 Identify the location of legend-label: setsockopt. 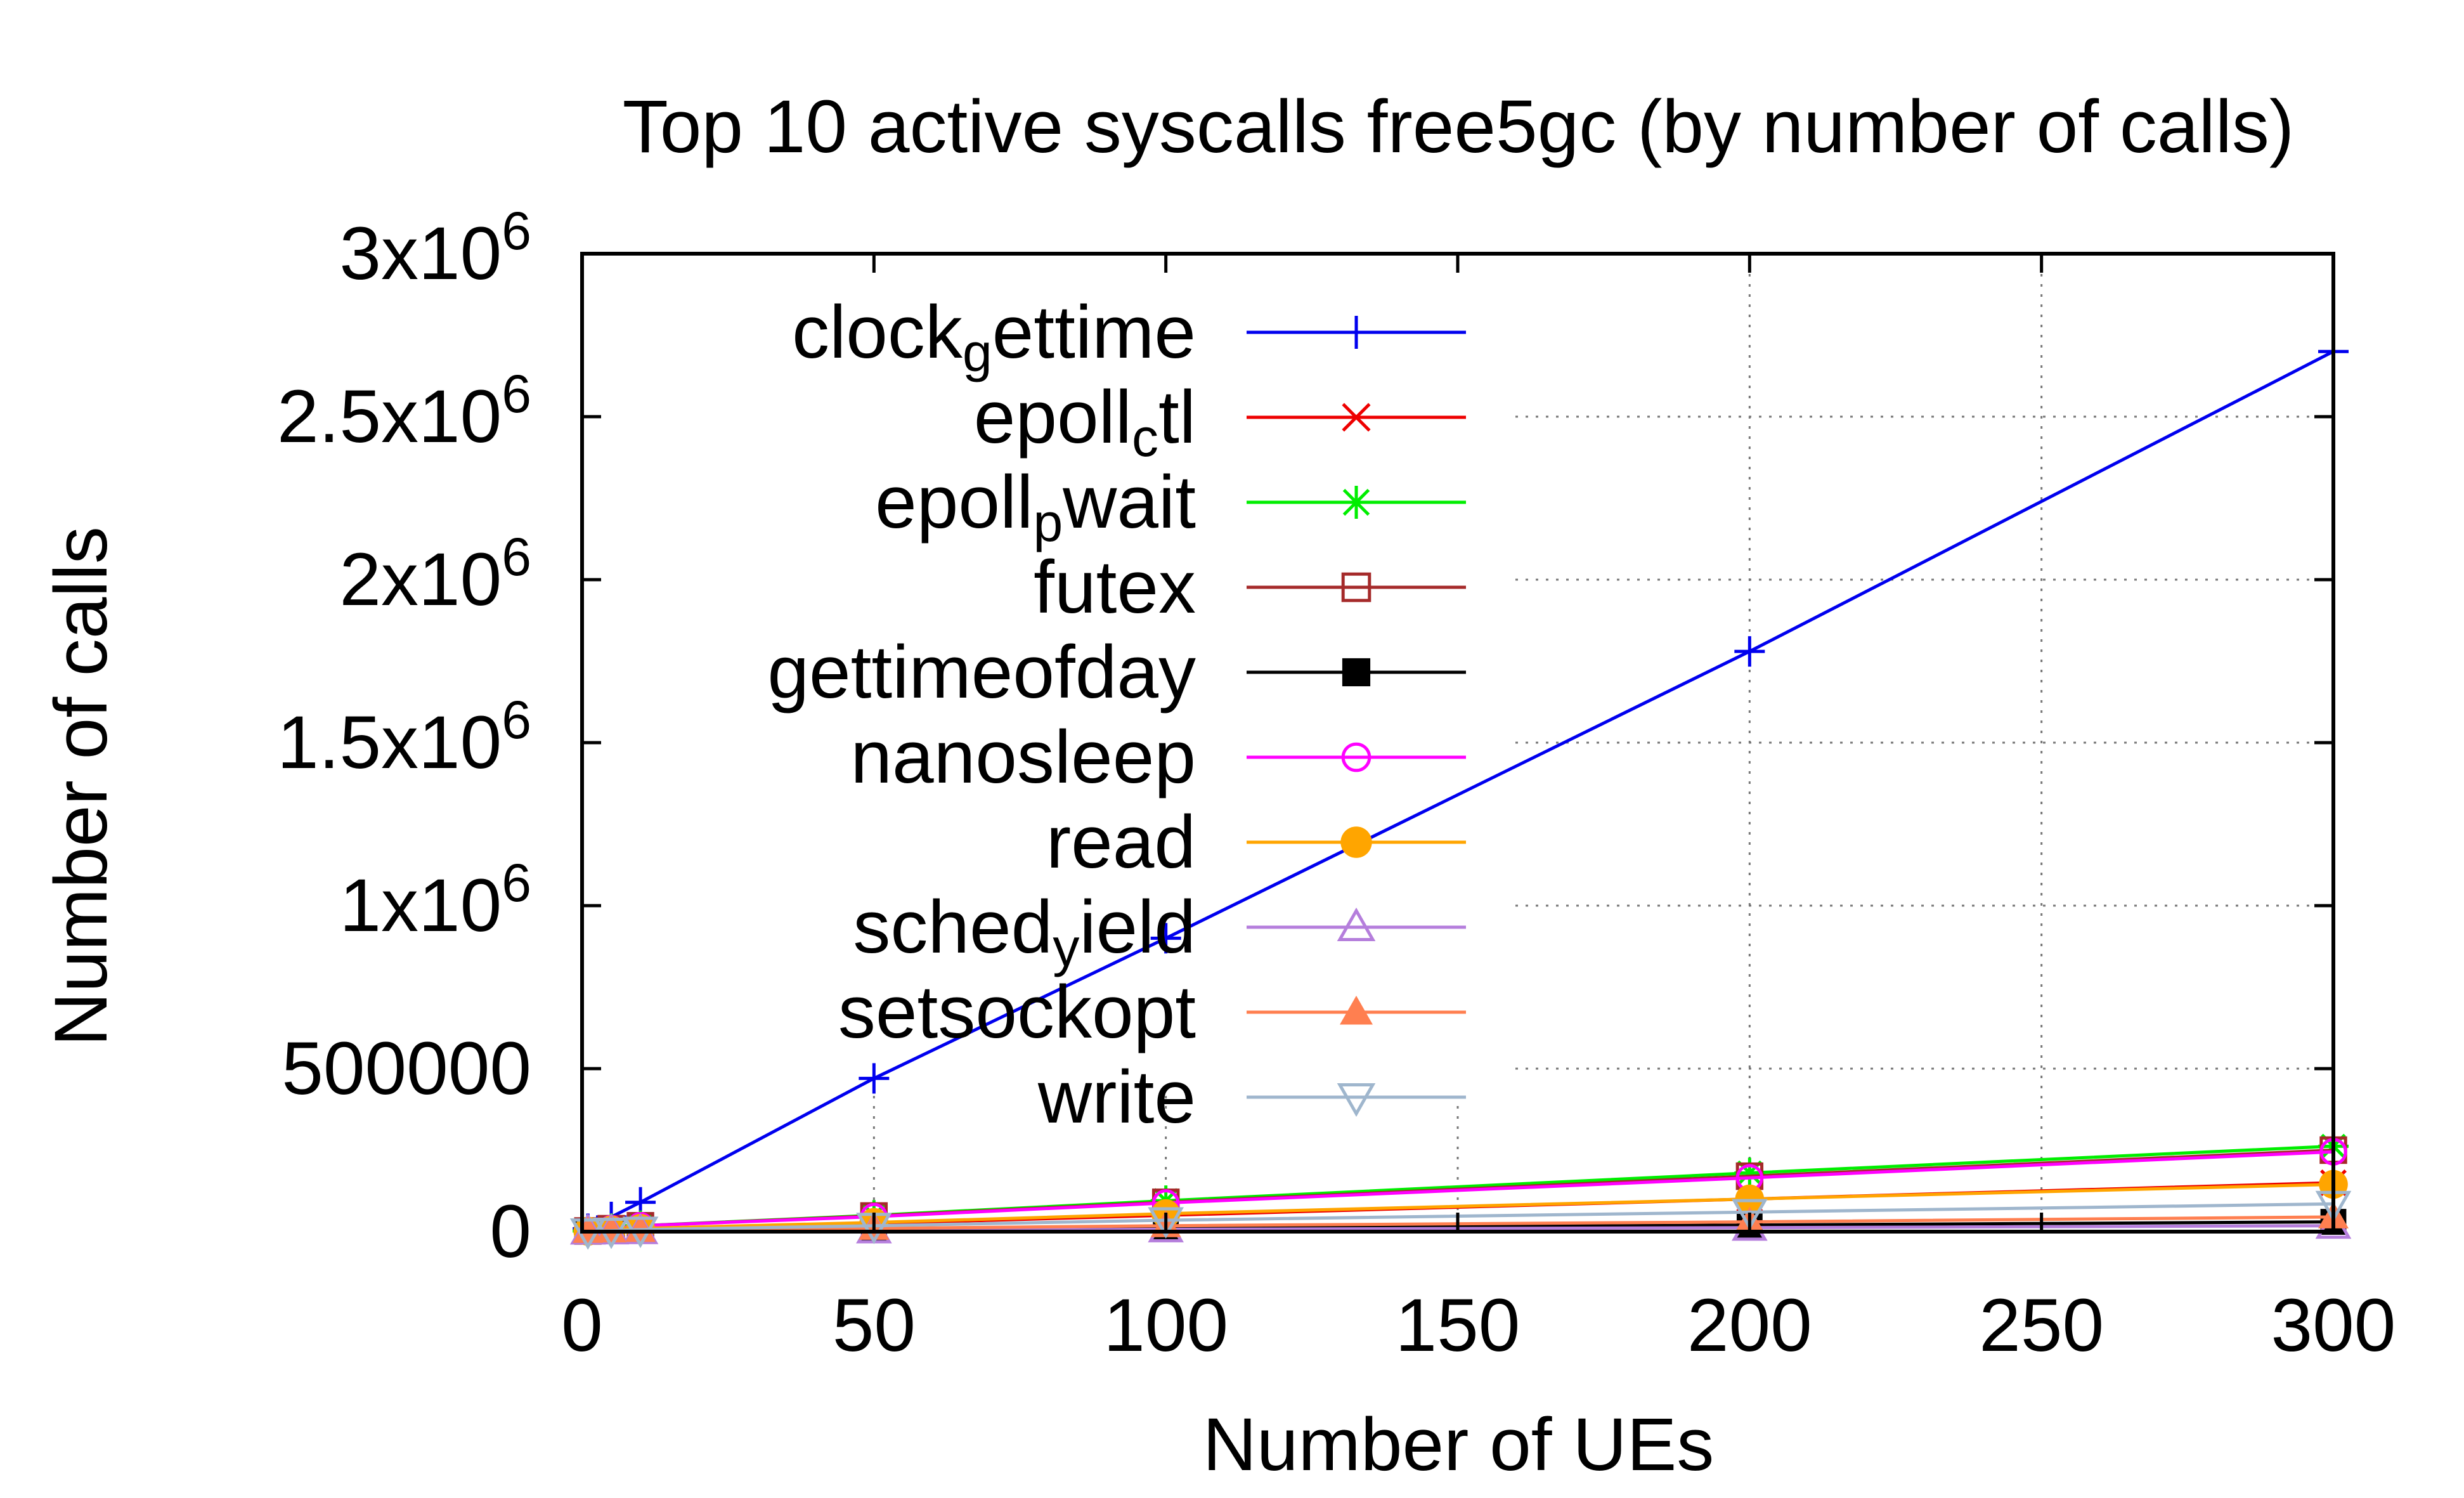
(1017, 1012).